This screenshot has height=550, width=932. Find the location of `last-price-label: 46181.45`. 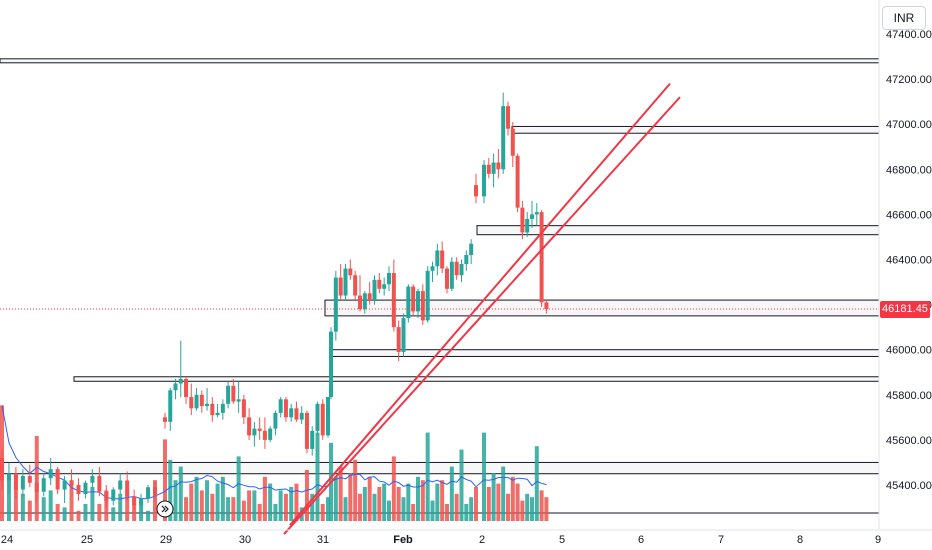

last-price-label: 46181.45 is located at coordinates (905, 309).